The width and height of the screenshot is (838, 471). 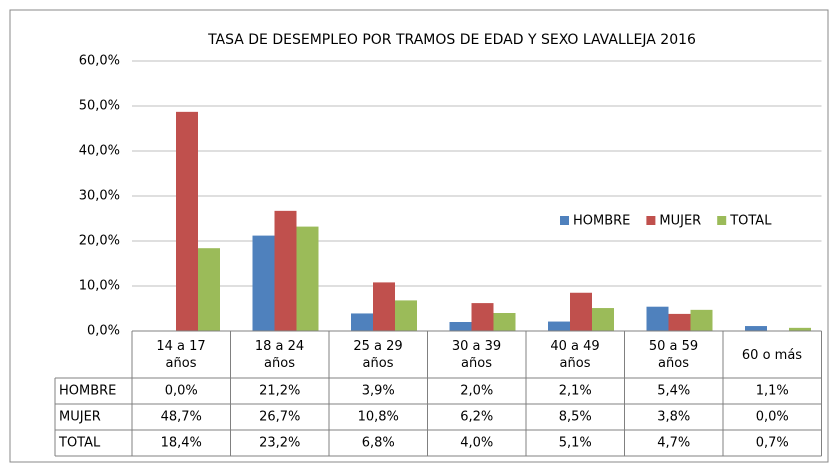 I want to click on category-text: 25 a 29 años, so click(x=378, y=355).